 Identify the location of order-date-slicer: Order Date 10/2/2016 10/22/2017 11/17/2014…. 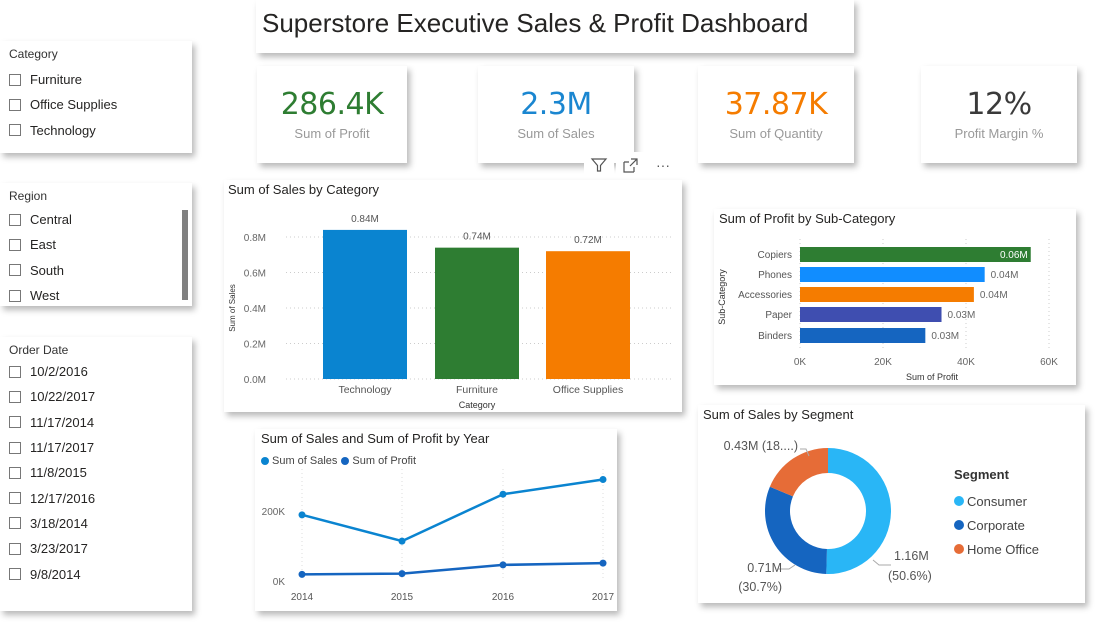
(96, 474).